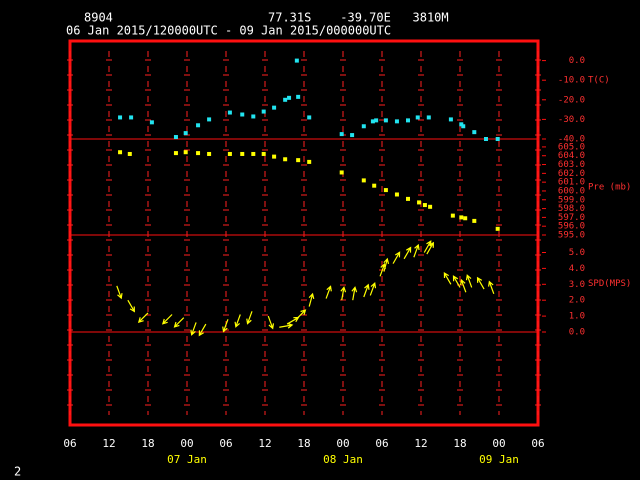 Image resolution: width=640 pixels, height=480 pixels. I want to click on y-axis-label: T(C), so click(599, 81).